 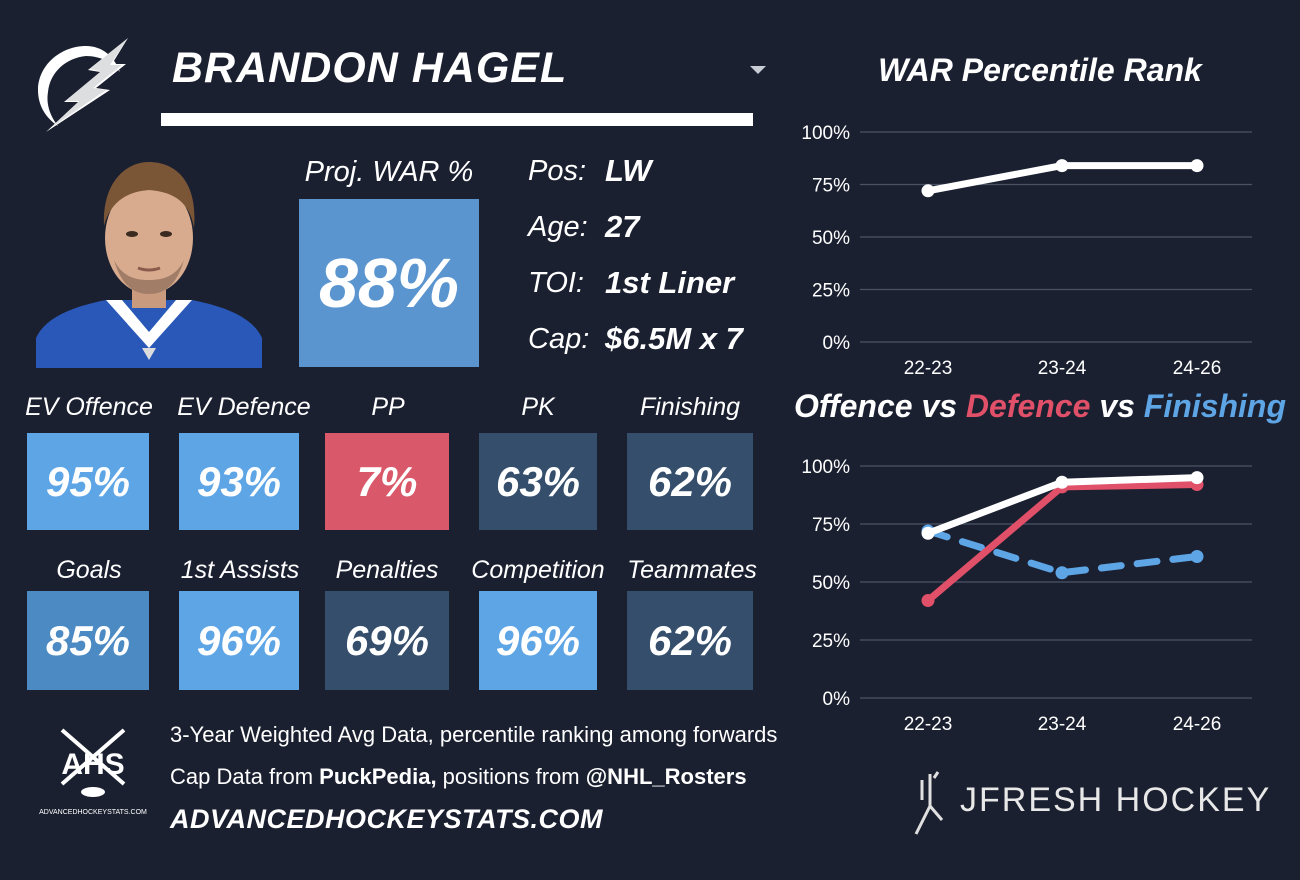 I want to click on footer-source: PuckPedia,, so click(x=378, y=776).